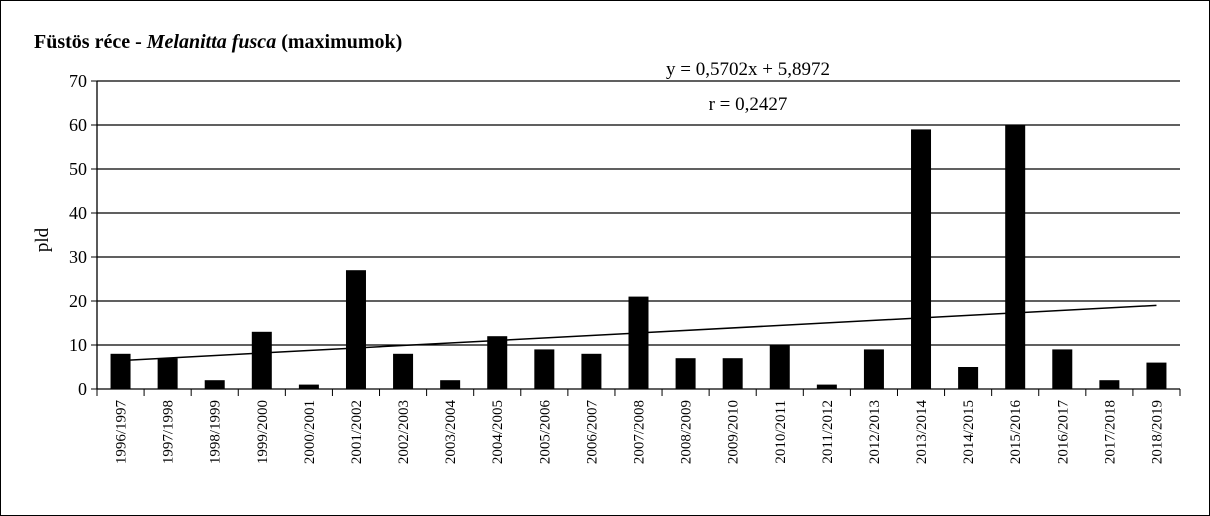  Describe the element at coordinates (592, 432) in the screenshot. I see `x-tick-label: 2006/2007` at that location.